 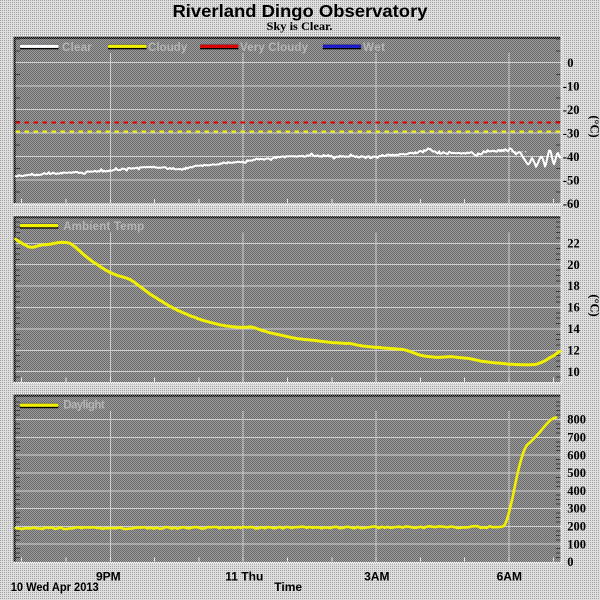 What do you see at coordinates (103, 227) in the screenshot?
I see `svg-text: Ambient Temp` at bounding box center [103, 227].